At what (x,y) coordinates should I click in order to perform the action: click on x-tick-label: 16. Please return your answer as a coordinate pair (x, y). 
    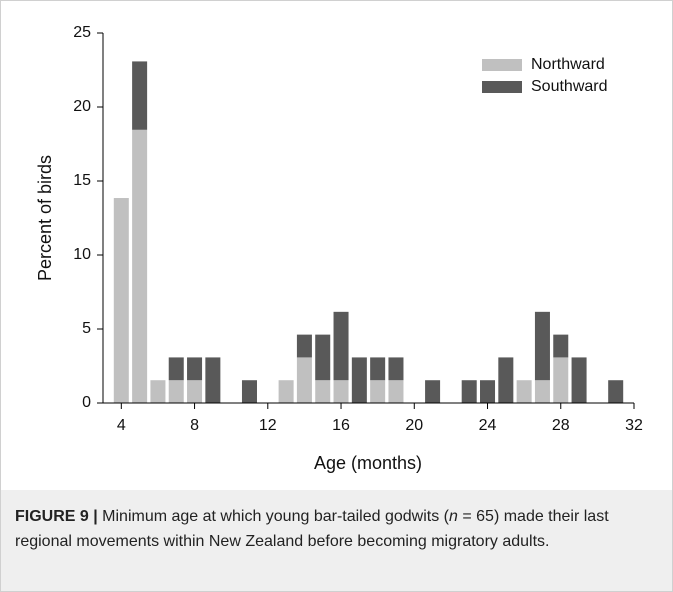
    Looking at the image, I should click on (341, 425).